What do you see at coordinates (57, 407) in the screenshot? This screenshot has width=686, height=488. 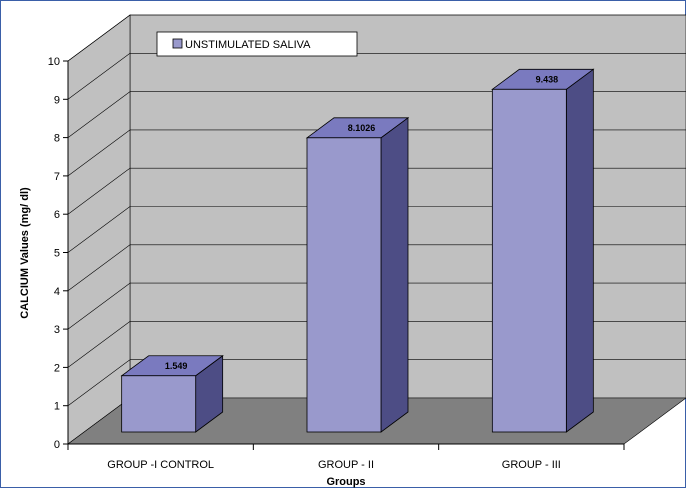 I see `y-tick-label: 1` at bounding box center [57, 407].